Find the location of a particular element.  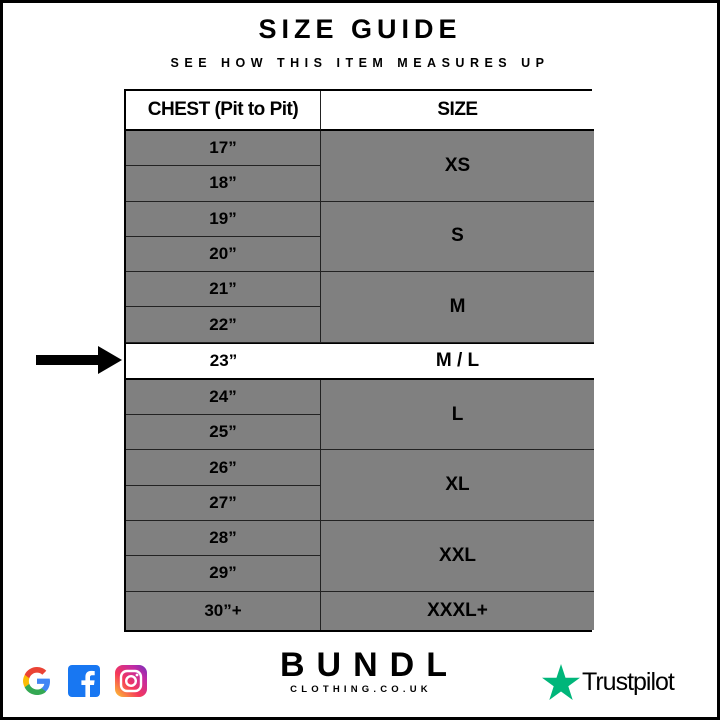

chest-cell: 27” is located at coordinates (223, 503).